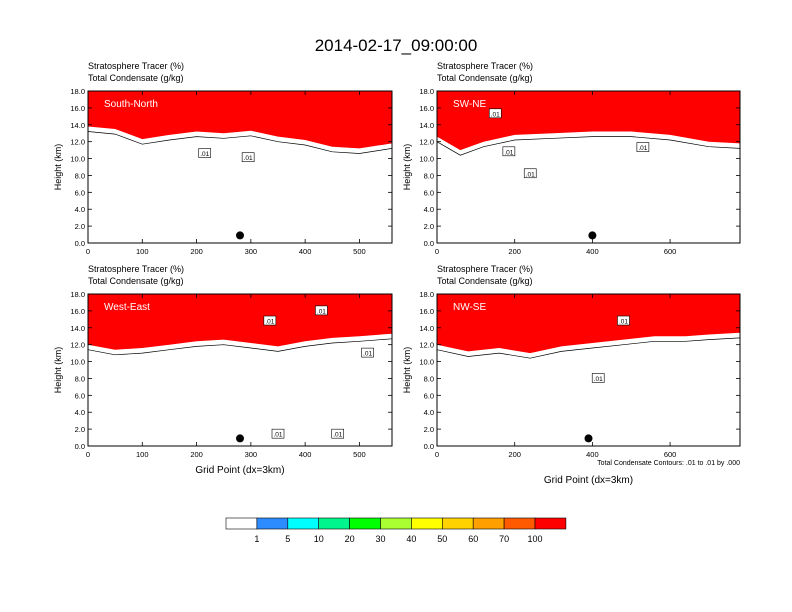  I want to click on colorbar-label: 1, so click(256, 539).